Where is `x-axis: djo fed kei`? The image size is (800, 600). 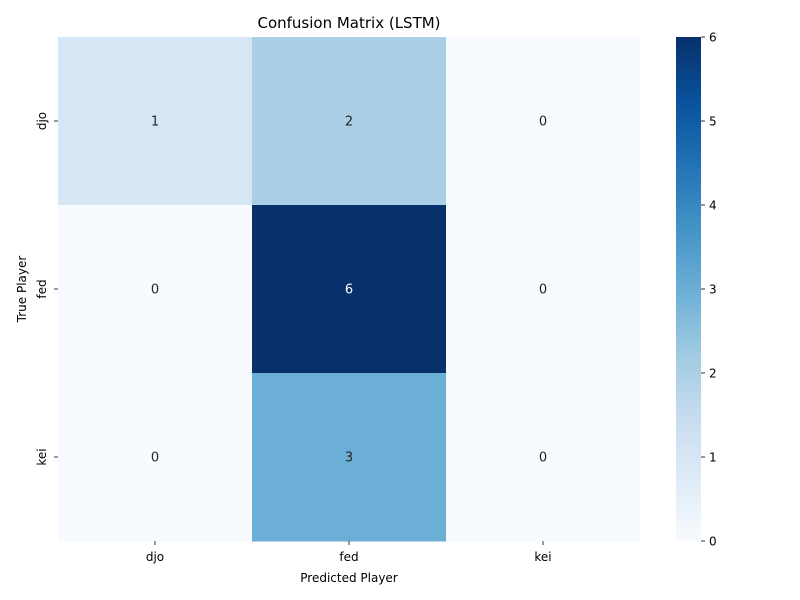
x-axis: djo fed kei is located at coordinates (349, 552).